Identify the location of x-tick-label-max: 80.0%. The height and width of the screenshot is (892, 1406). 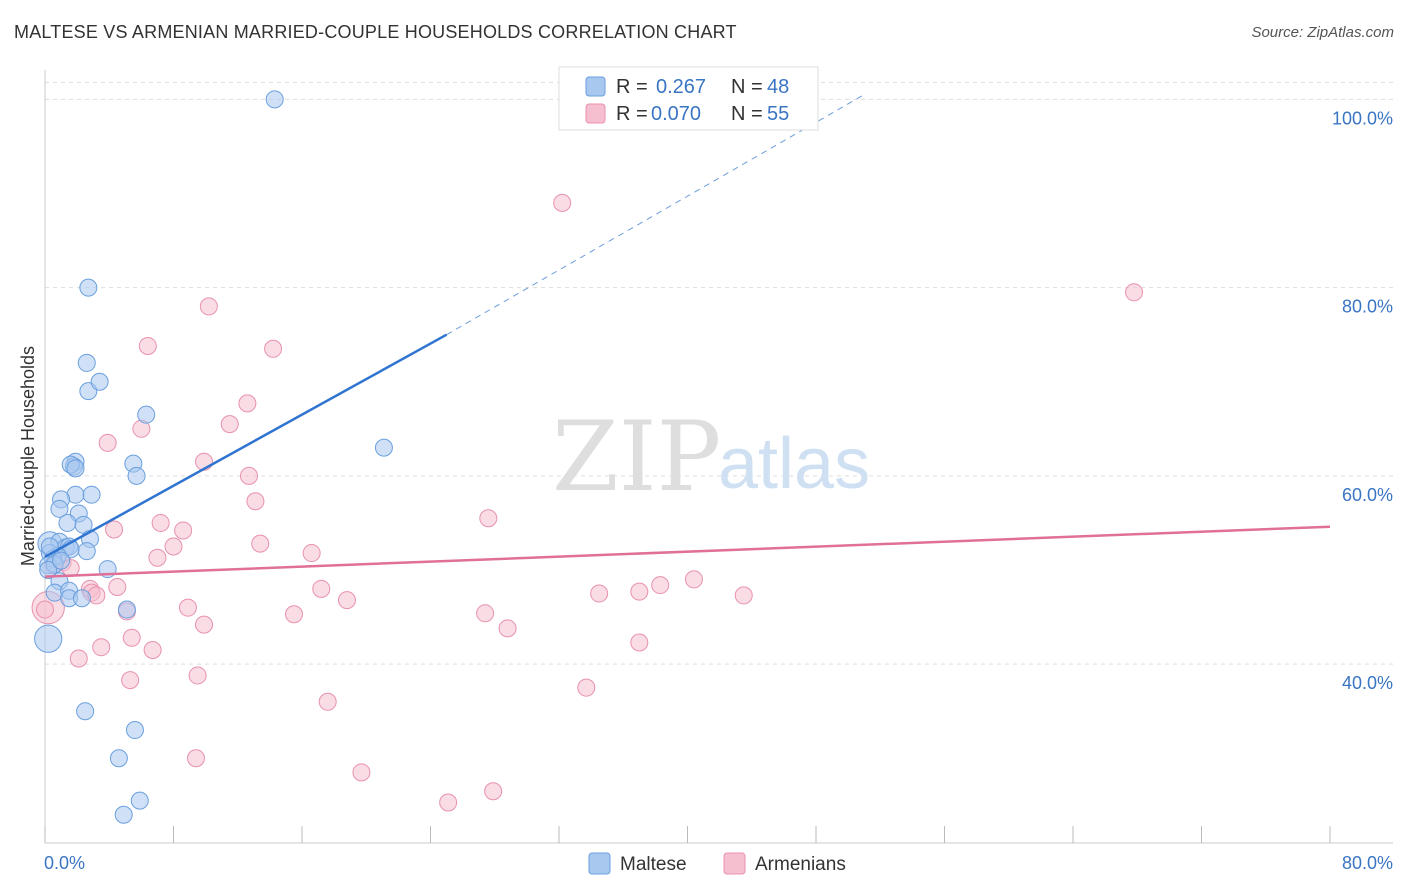
(1367, 863).